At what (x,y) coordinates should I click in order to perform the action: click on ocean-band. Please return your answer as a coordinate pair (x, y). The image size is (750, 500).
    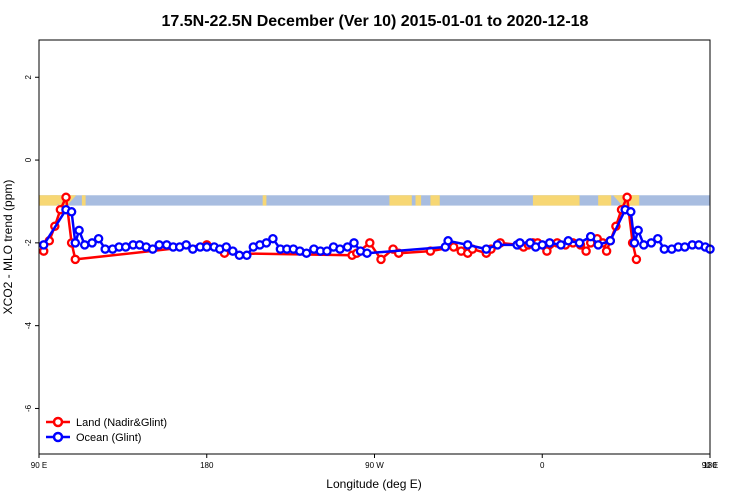
    Looking at the image, I should click on (374, 200).